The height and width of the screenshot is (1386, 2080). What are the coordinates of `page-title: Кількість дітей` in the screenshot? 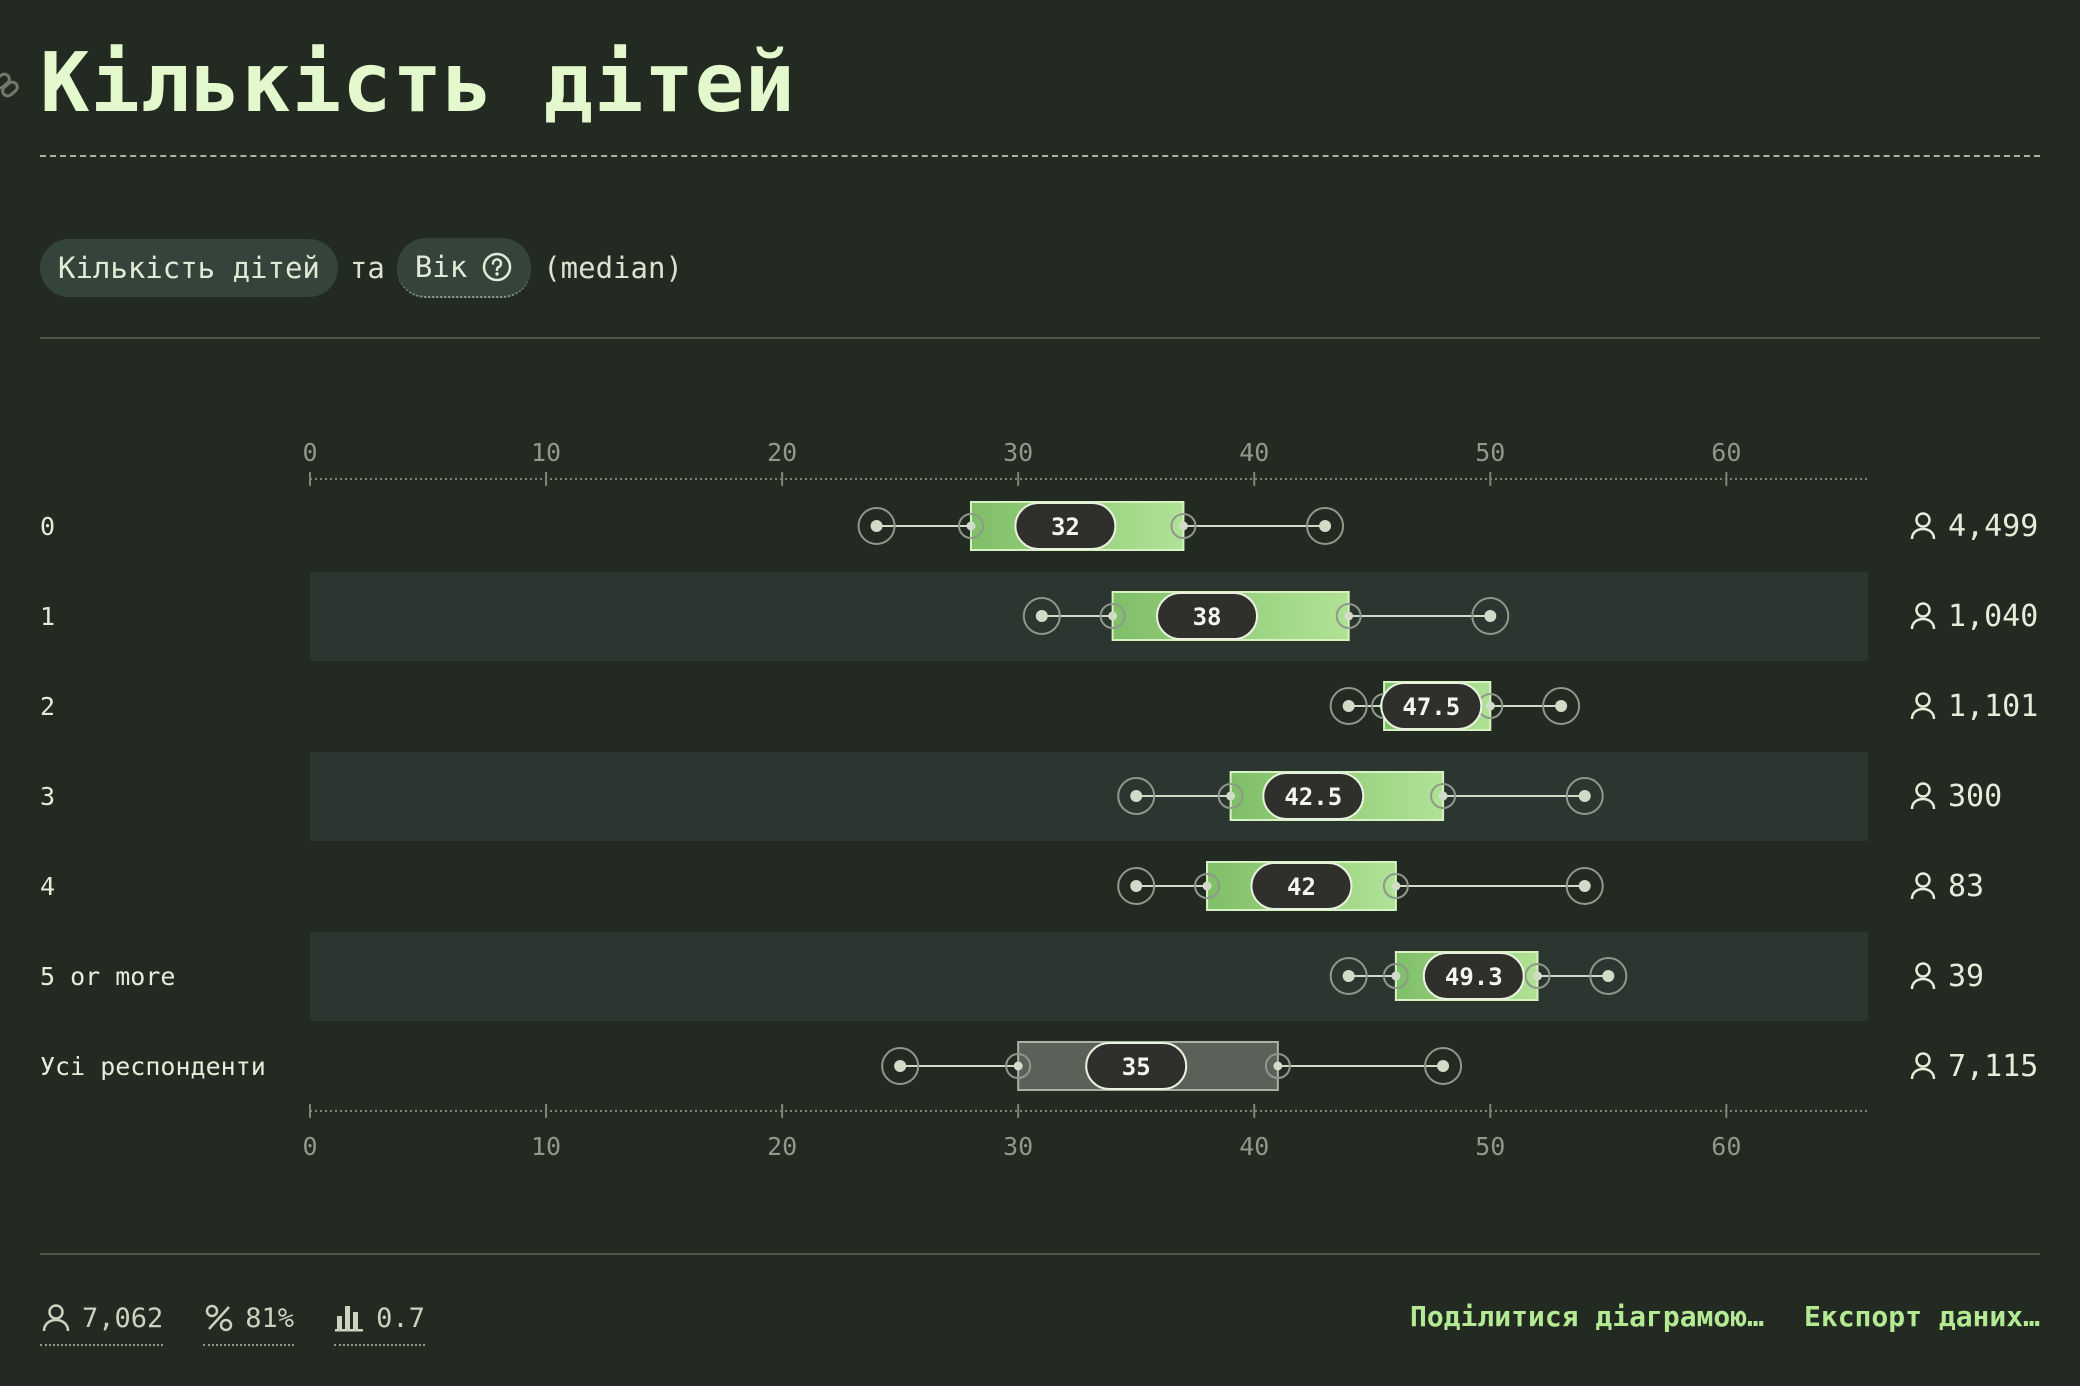 It's located at (418, 83).